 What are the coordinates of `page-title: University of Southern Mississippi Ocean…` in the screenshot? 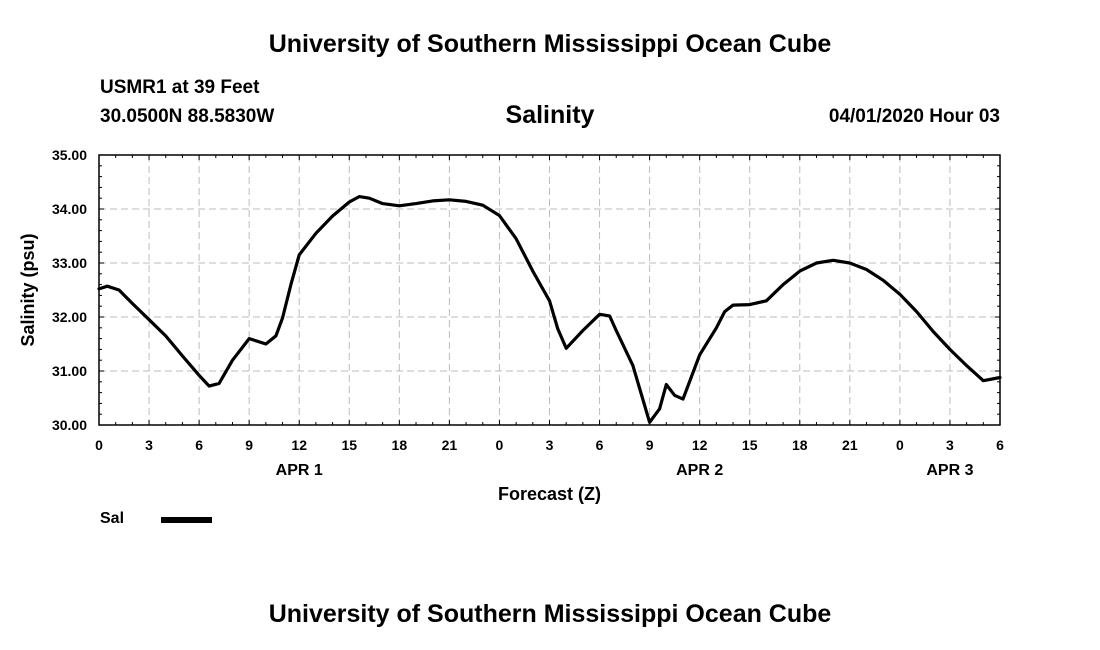 It's located at (550, 44).